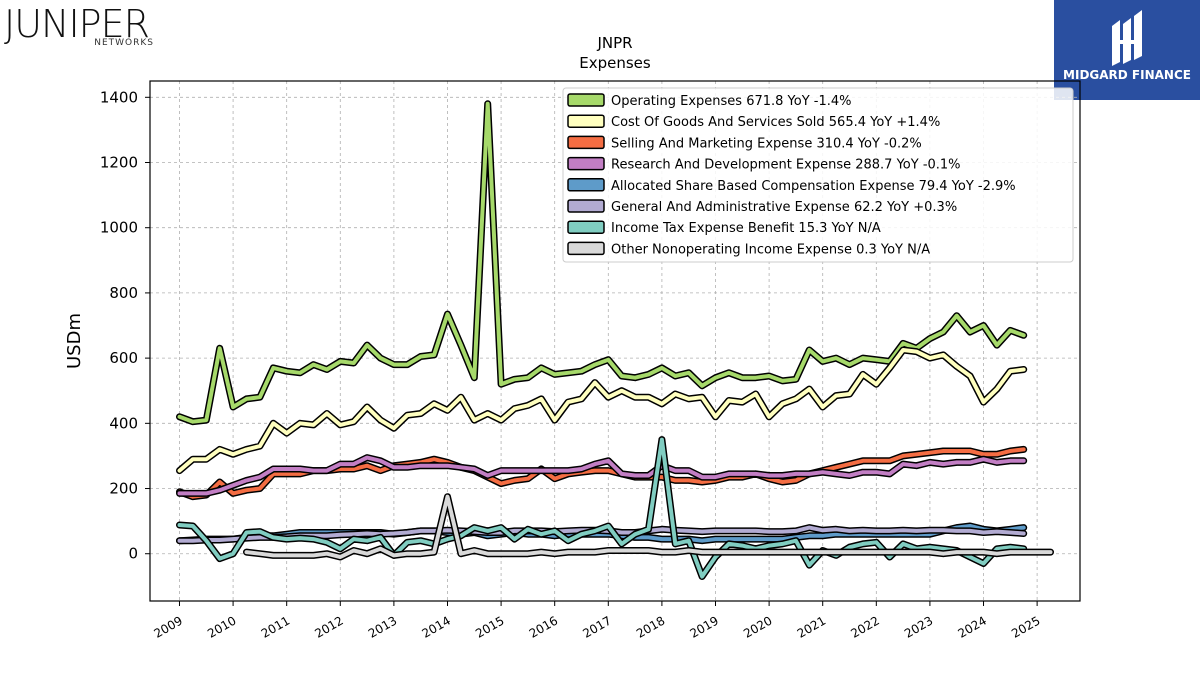 Image resolution: width=1200 pixels, height=675 pixels. I want to click on x-tick-label: 2013, so click(382, 626).